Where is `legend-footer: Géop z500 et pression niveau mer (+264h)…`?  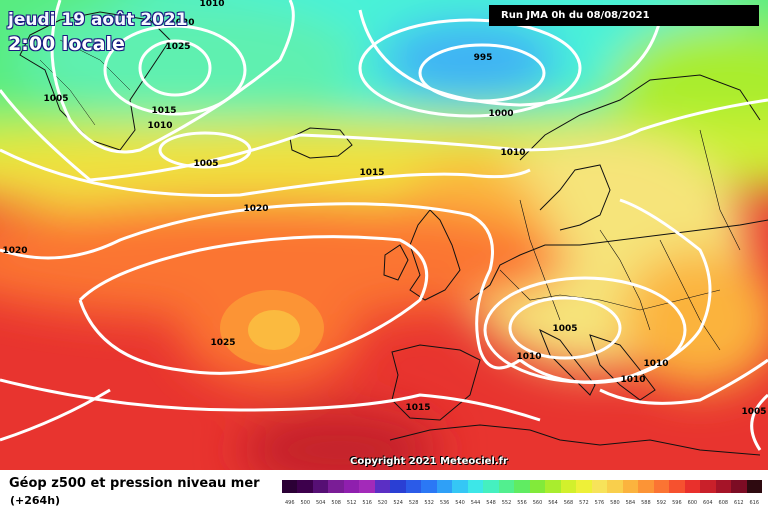 legend-footer: Géop z500 et pression niveau mer (+264h)… is located at coordinates (384, 491).